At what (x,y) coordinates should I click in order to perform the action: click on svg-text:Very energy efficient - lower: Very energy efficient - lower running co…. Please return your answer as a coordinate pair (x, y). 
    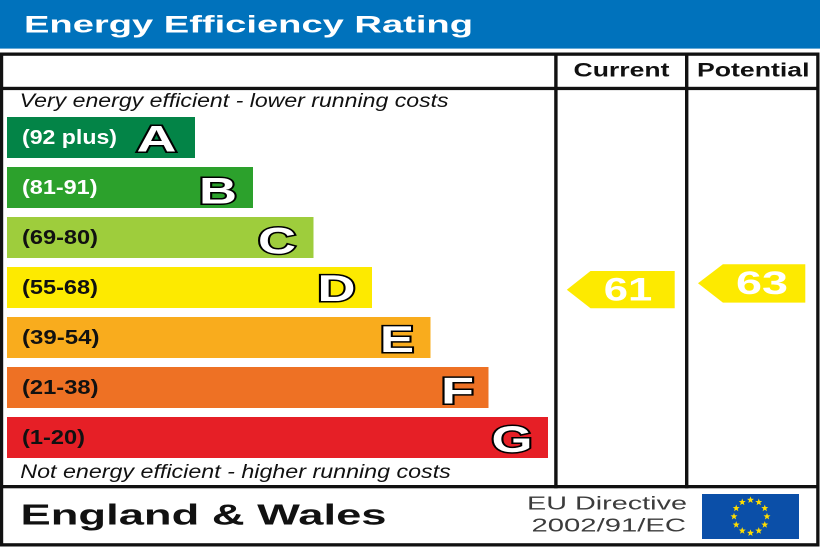
    Looking at the image, I should click on (234, 101).